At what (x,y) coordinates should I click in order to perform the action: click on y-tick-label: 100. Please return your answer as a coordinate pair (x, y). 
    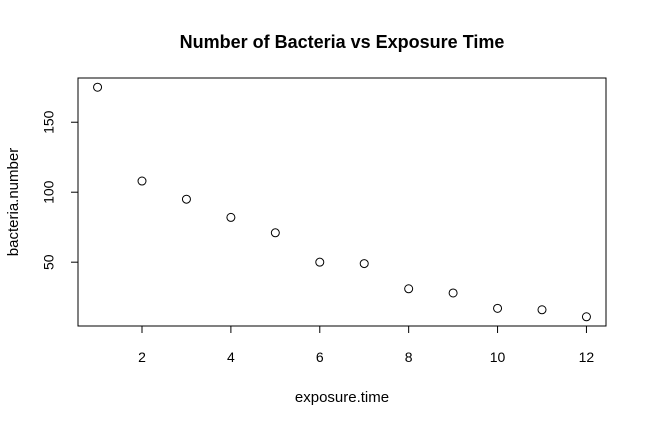
    Looking at the image, I should click on (49, 192).